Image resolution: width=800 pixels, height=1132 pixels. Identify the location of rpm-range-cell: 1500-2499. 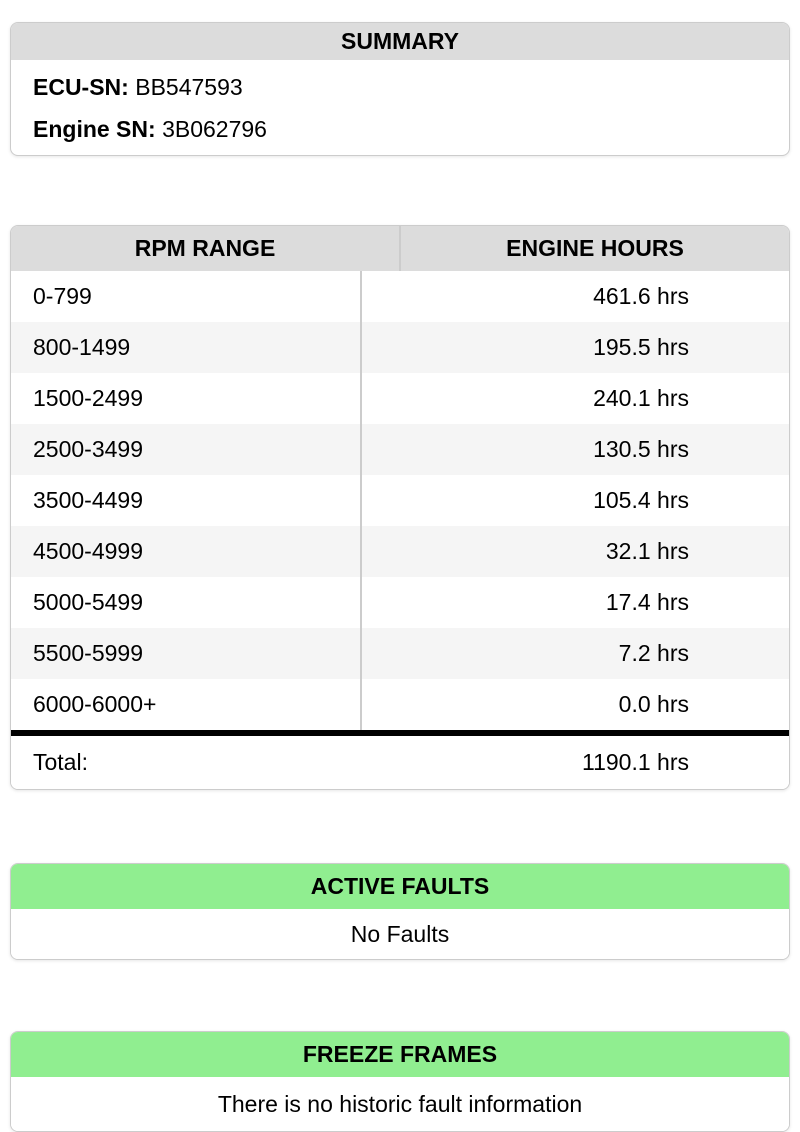
(186, 398).